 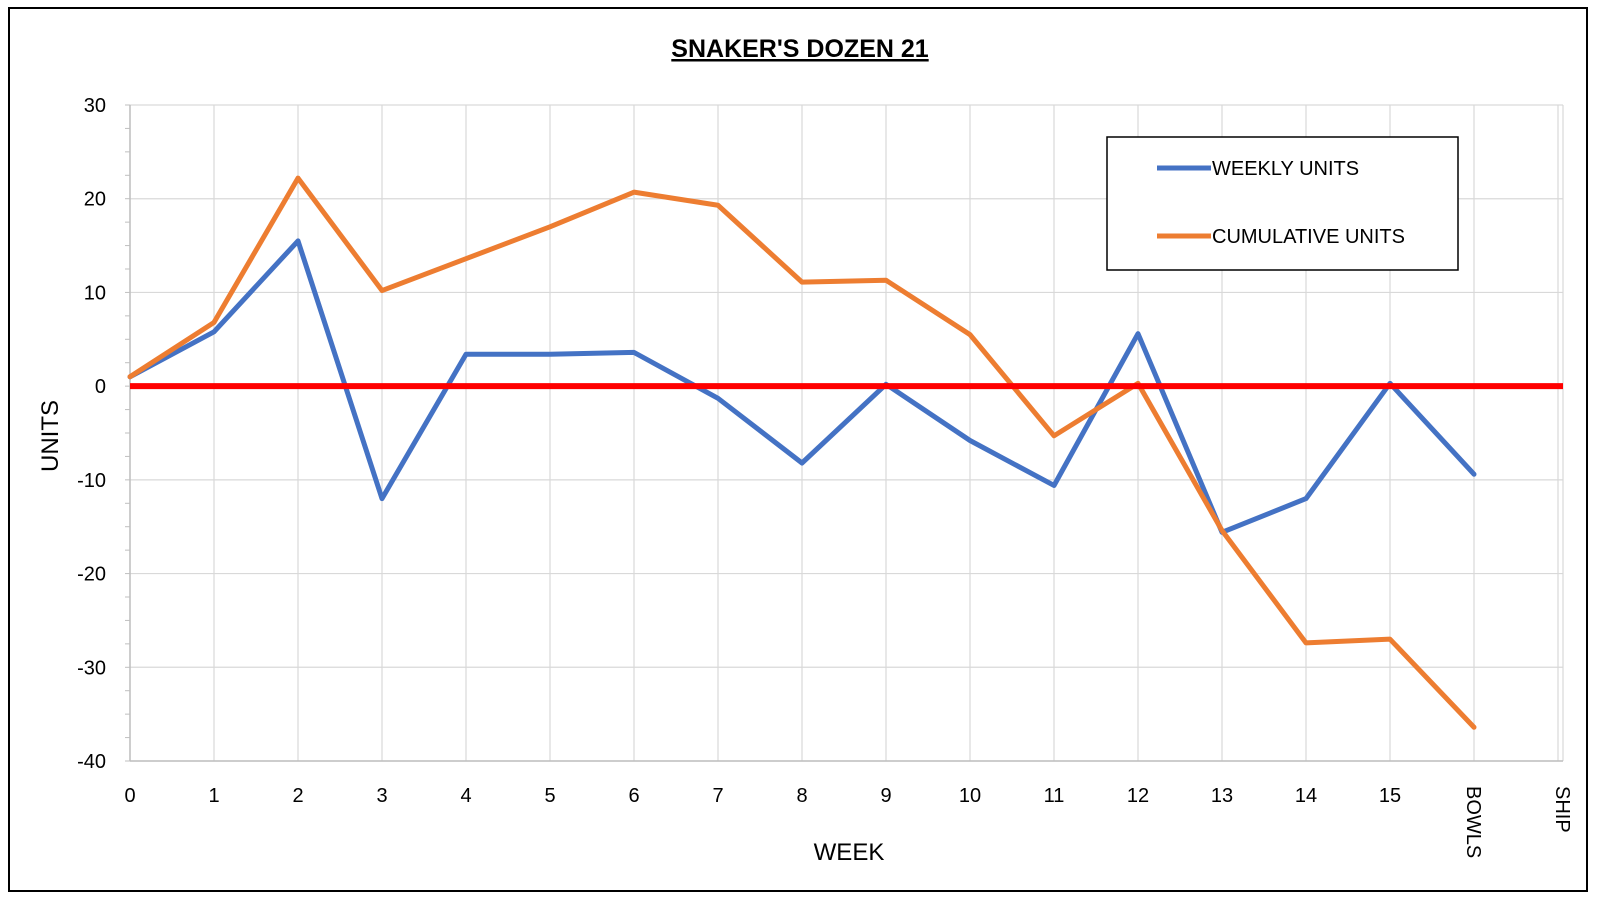 What do you see at coordinates (91, 481) in the screenshot?
I see `y-tick-label: -10` at bounding box center [91, 481].